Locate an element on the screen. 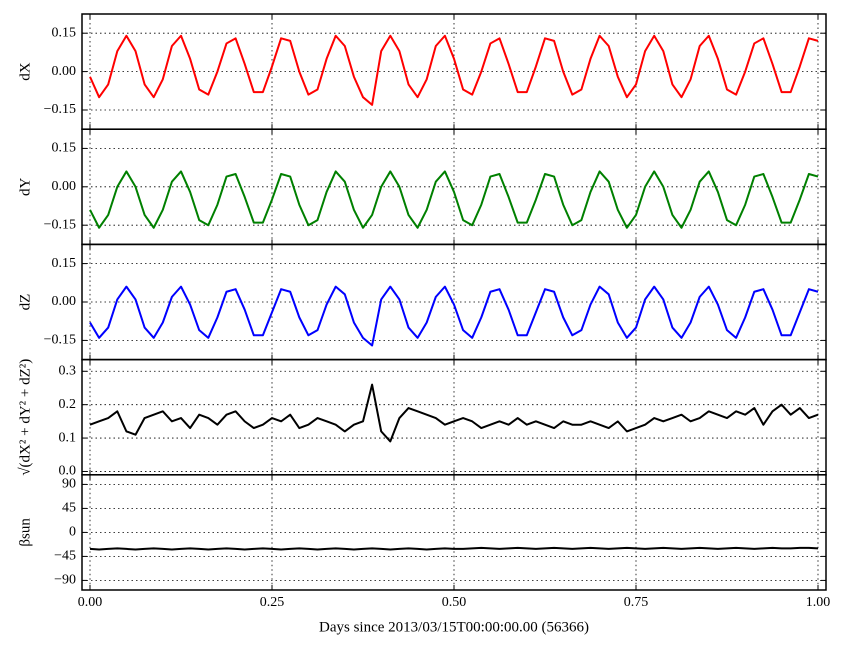  x-tick-label: 0.50 is located at coordinates (454, 602).